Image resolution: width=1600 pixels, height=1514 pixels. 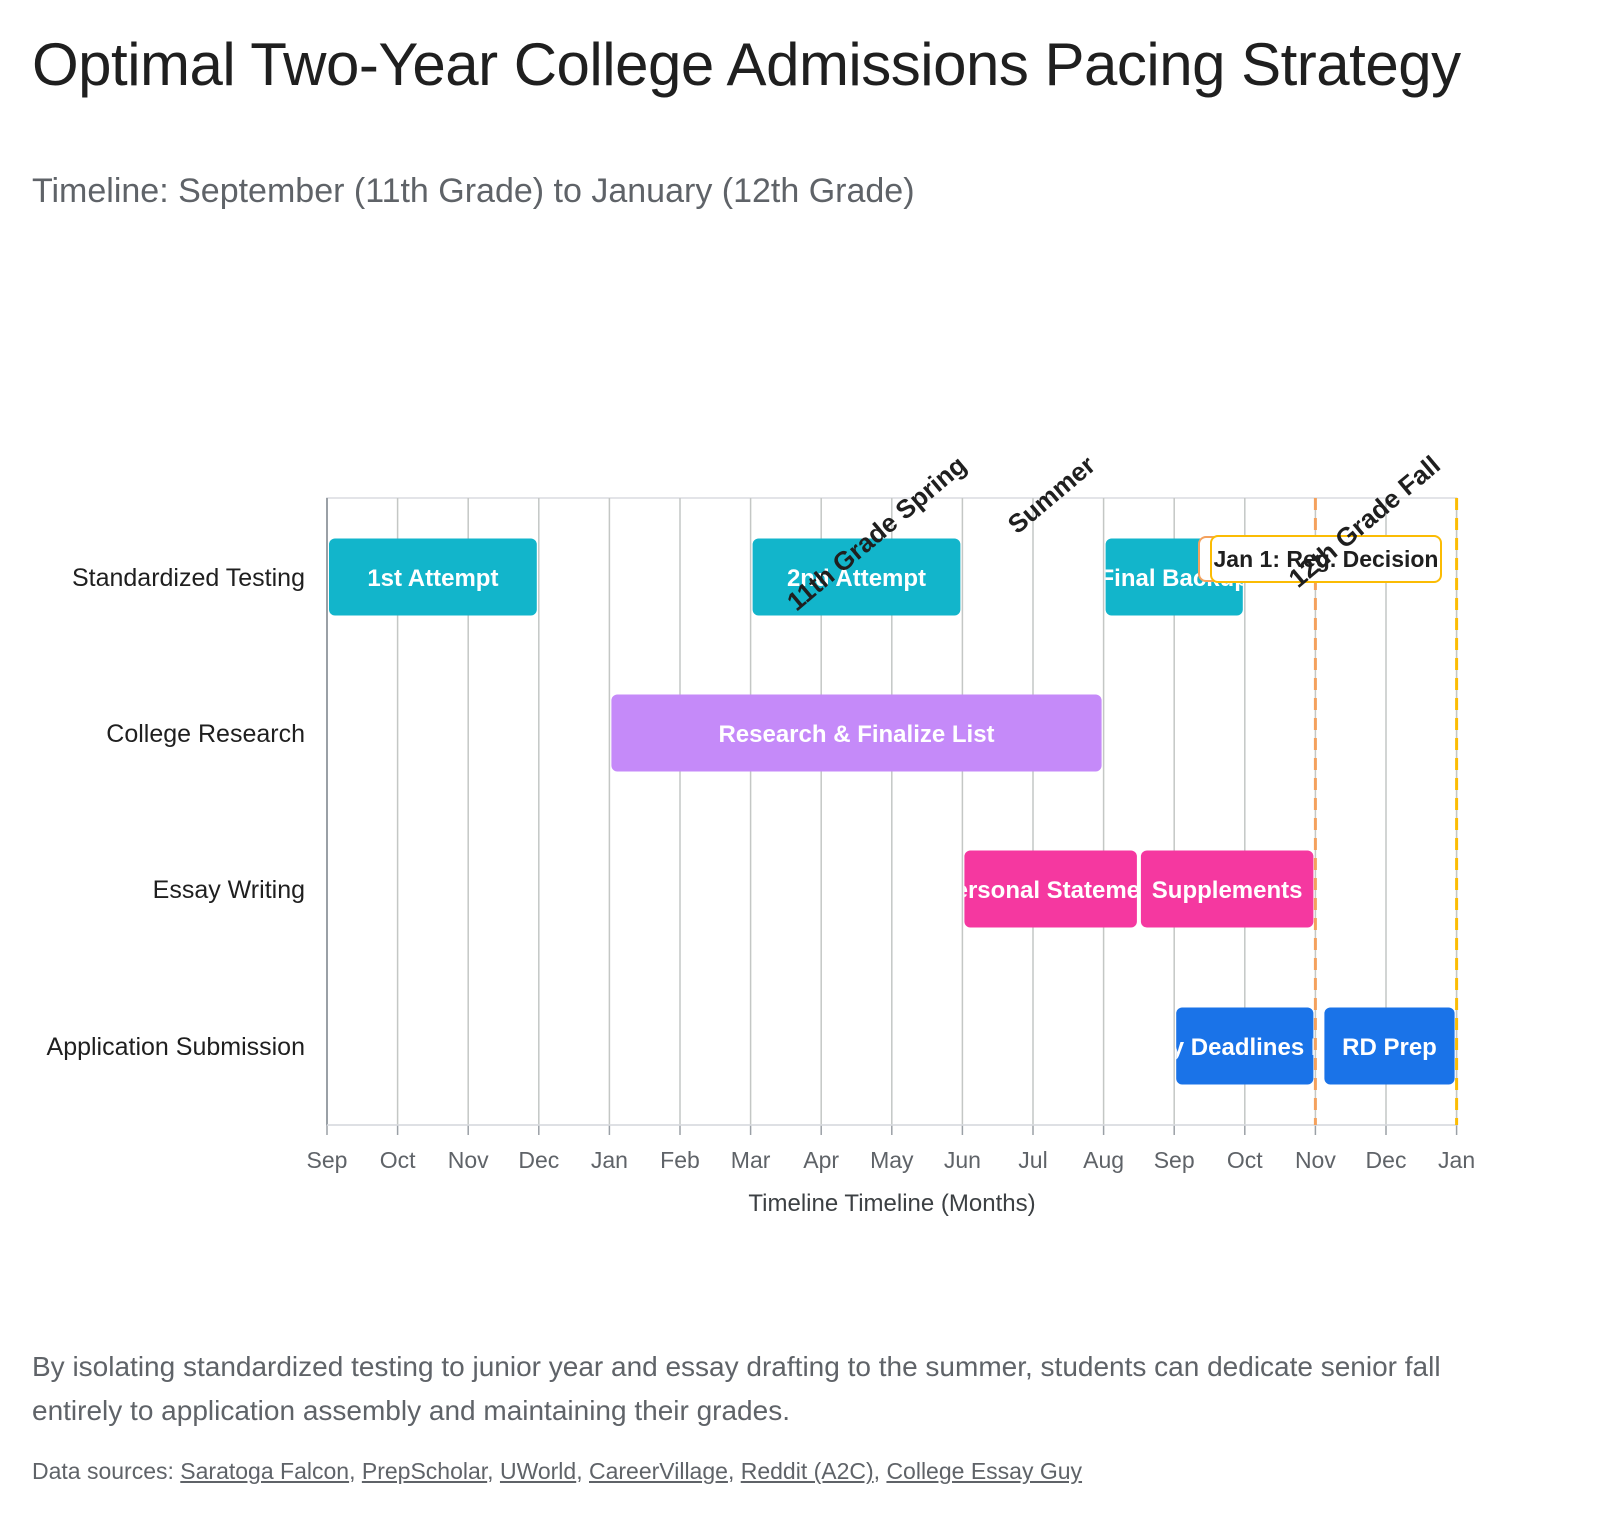 I want to click on marker-annotation-box, so click(x=1326, y=559).